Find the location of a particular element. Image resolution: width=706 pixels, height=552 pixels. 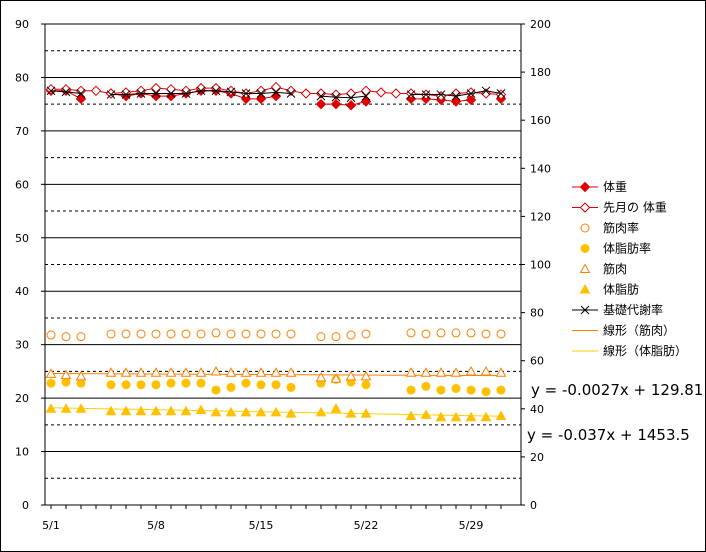

y-left-tick-label: 50 is located at coordinates (22, 238).